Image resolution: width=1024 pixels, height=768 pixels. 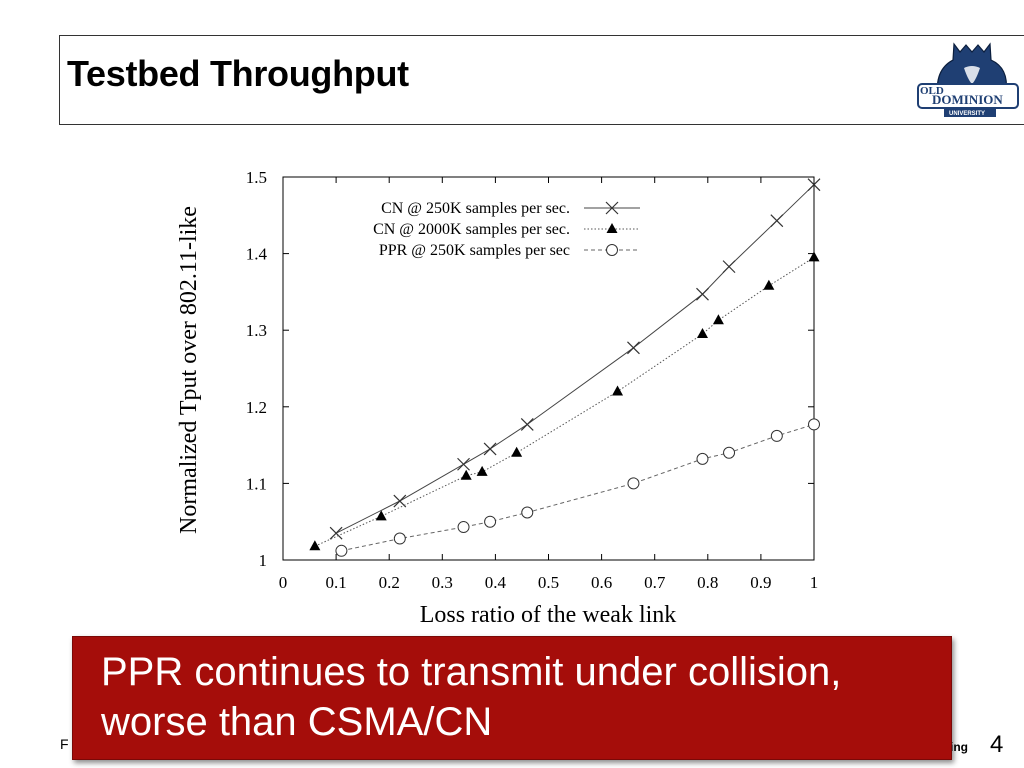 What do you see at coordinates (238, 73) in the screenshot?
I see `slide-title: Testbed Throughput` at bounding box center [238, 73].